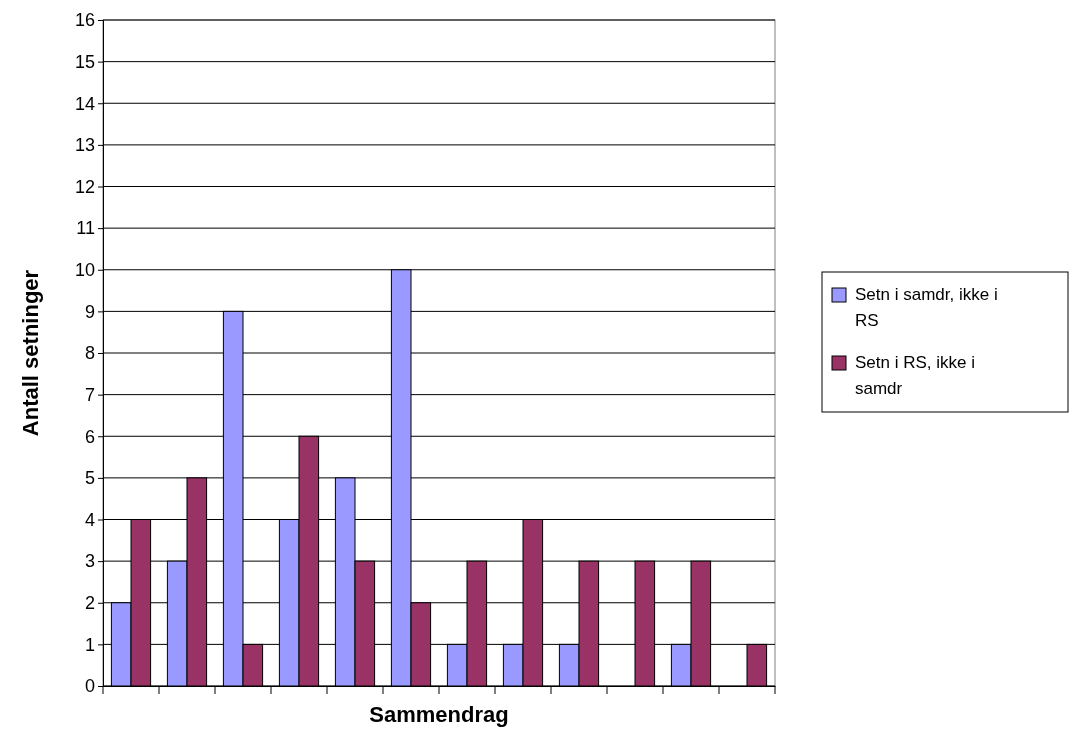 The image size is (1074, 733). Describe the element at coordinates (84, 186) in the screenshot. I see `y-tick-label: 12` at that location.